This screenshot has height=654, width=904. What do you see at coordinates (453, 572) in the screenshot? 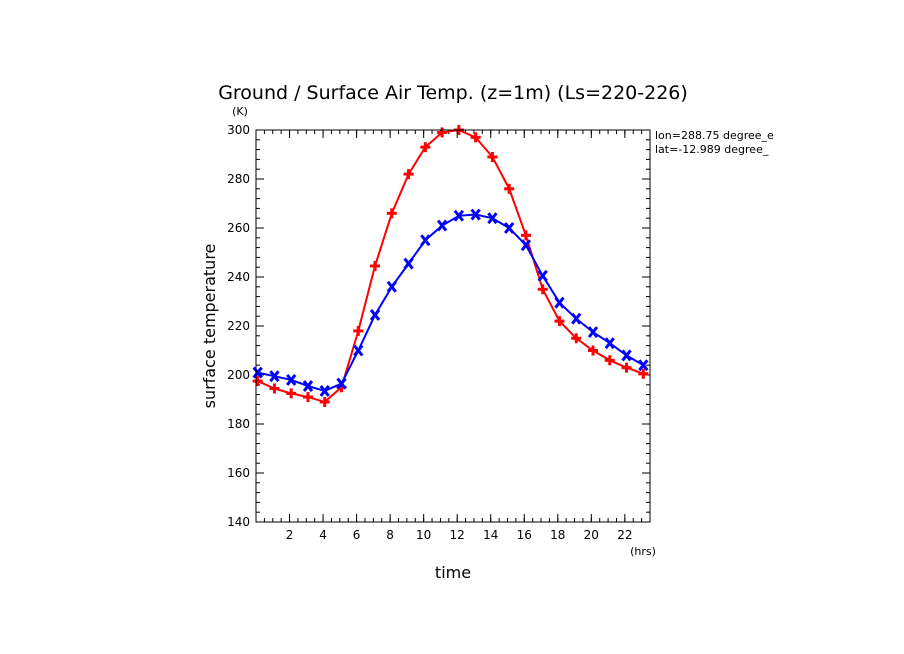
I see `x-axis-label: time` at bounding box center [453, 572].